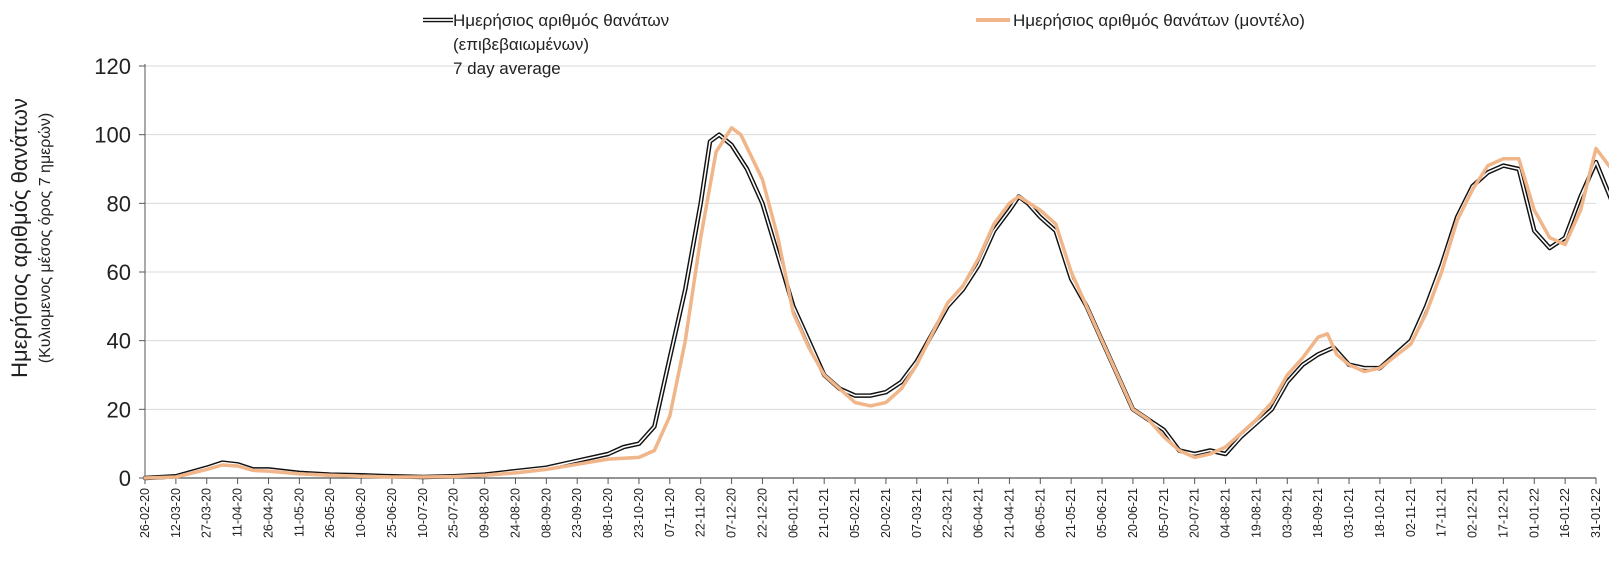 The height and width of the screenshot is (568, 1609). Describe the element at coordinates (855, 513) in the screenshot. I see `x-tick-label: 05-02-21` at that location.